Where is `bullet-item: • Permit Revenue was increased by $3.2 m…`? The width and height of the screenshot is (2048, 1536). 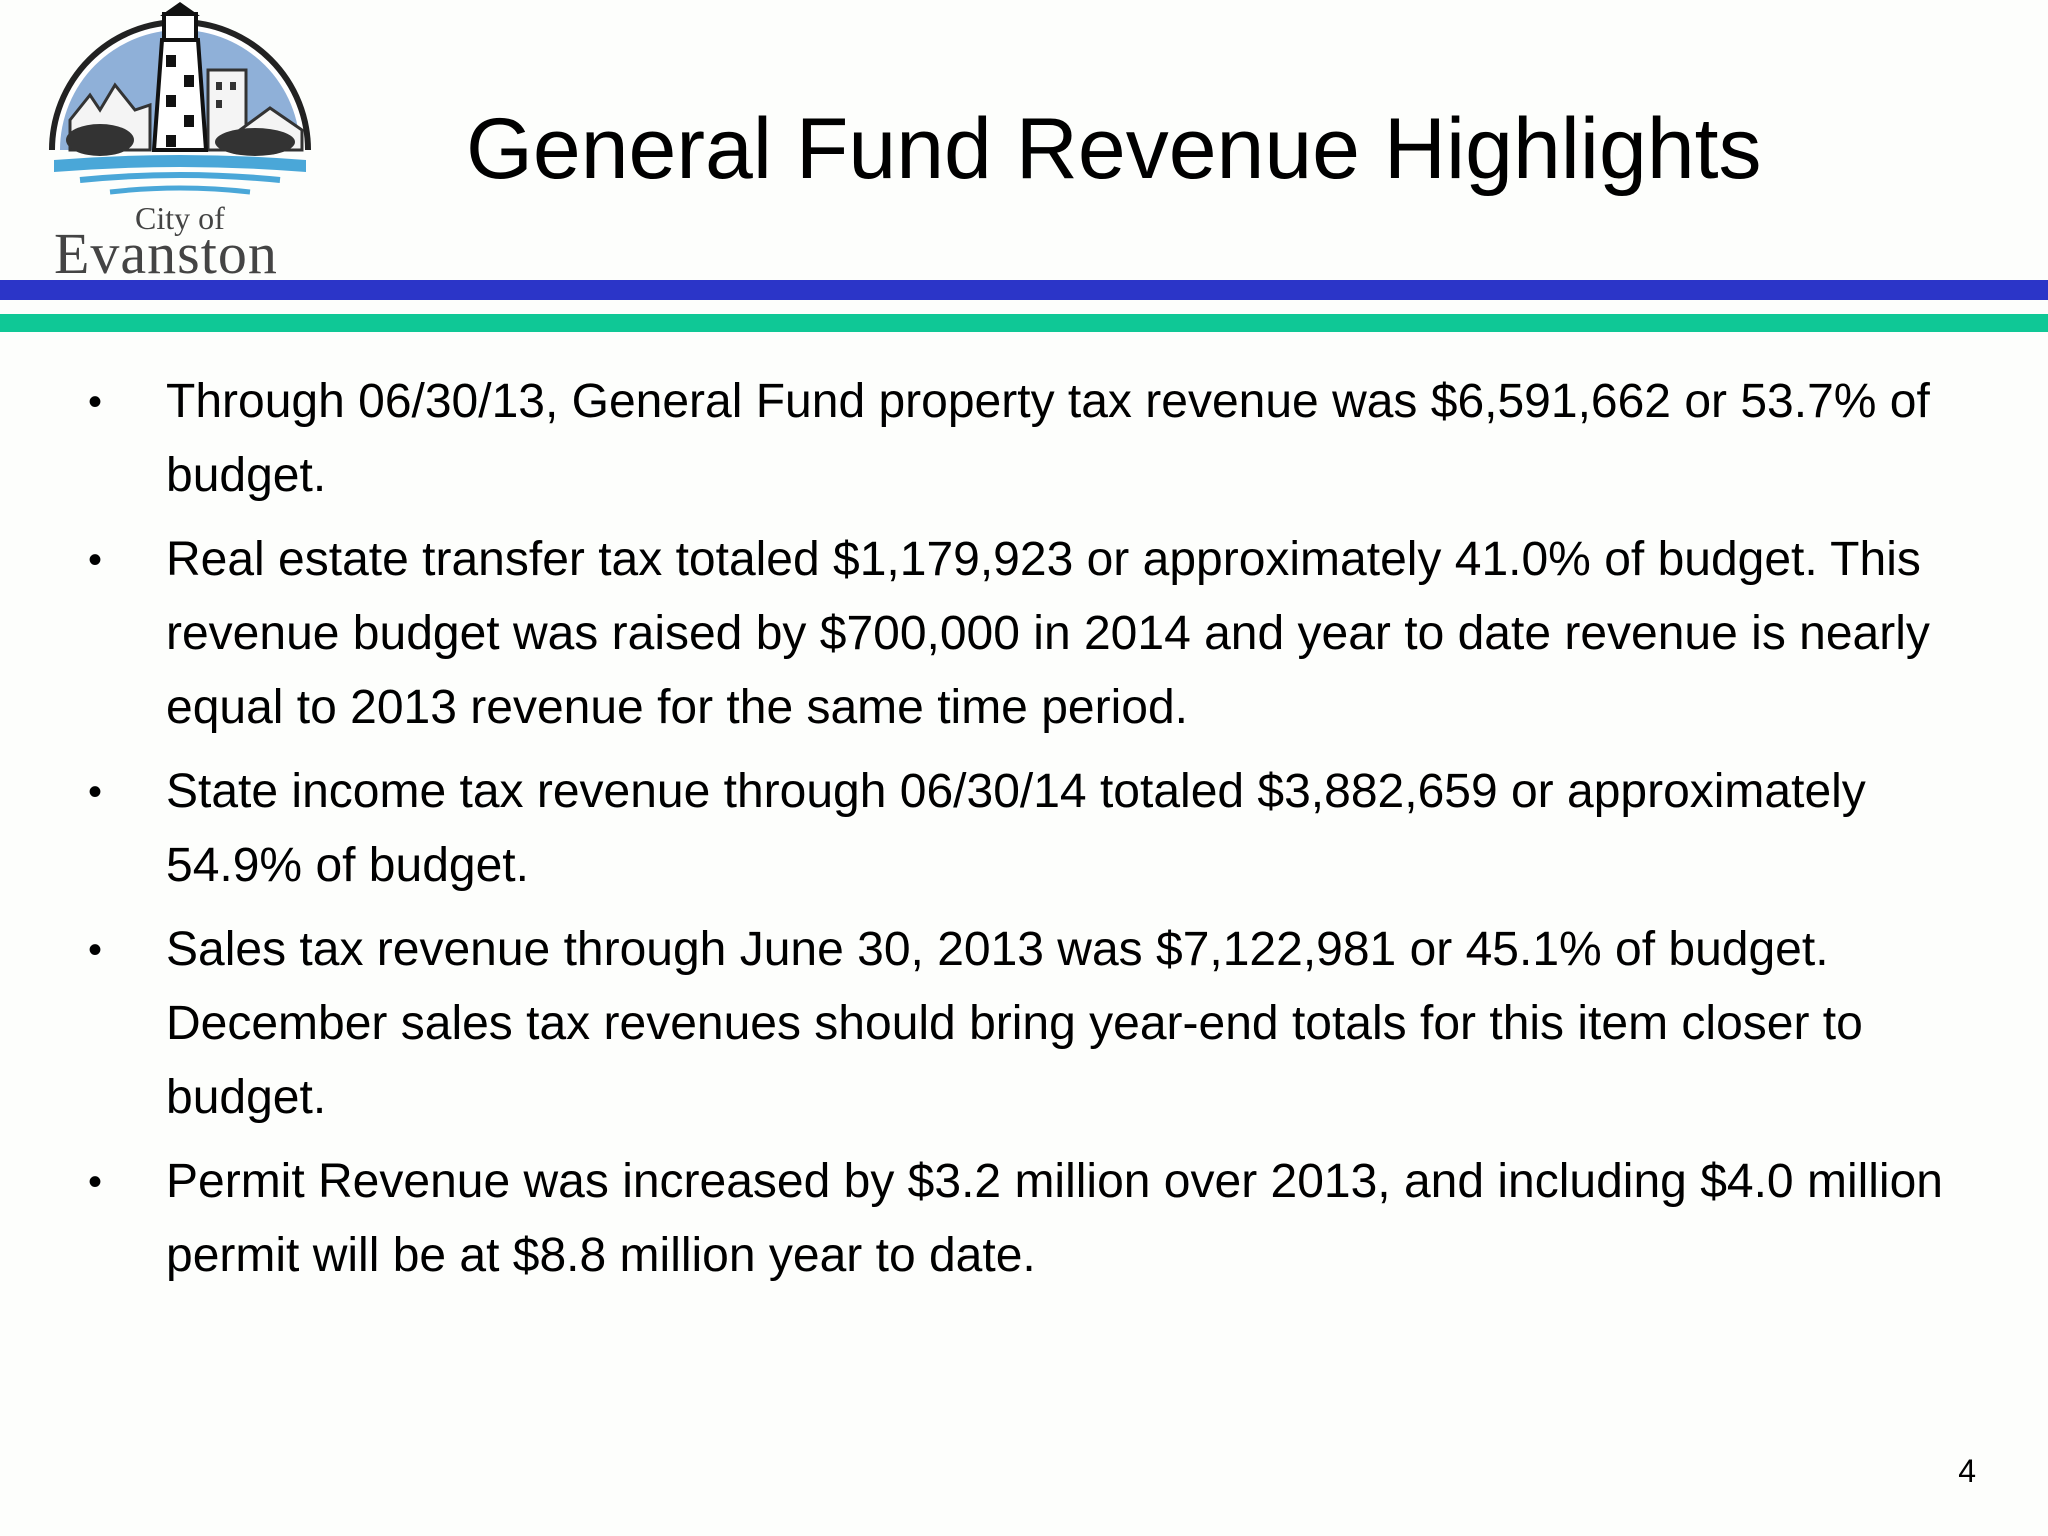
bullet-item: • Permit Revenue was increased by $3.2 m… is located at coordinates (1024, 1219).